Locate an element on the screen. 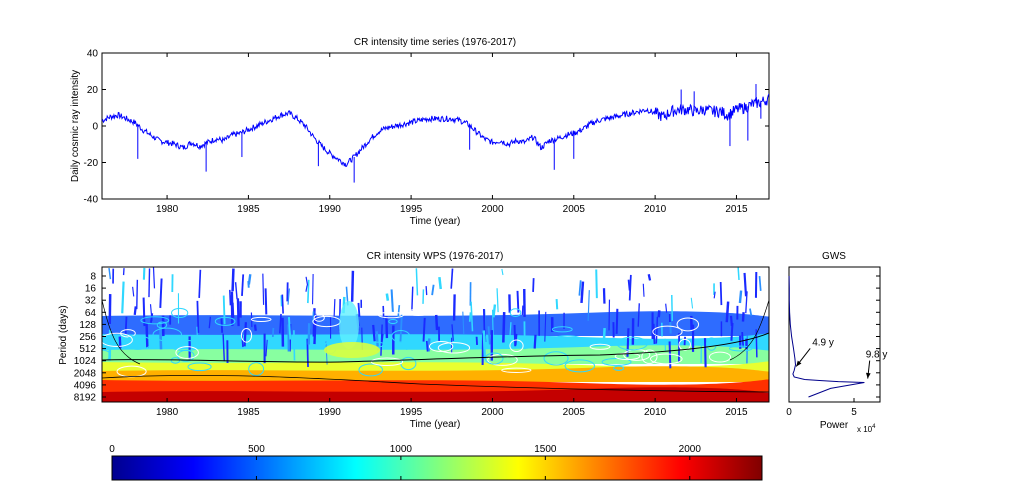 Image resolution: width=1024 pixels, height=485 pixels. wps-x-tick-label: 1980 is located at coordinates (167, 412).